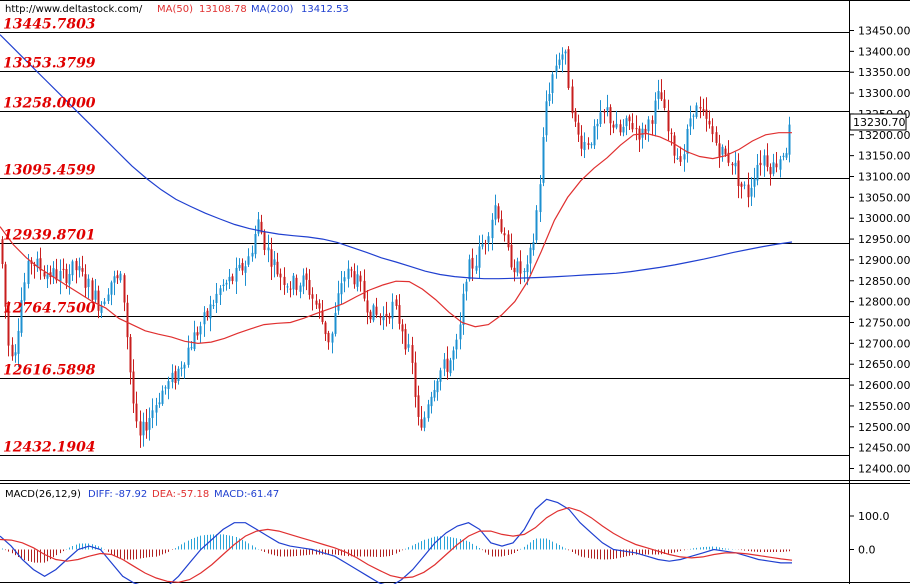  Describe the element at coordinates (100, 494) in the screenshot. I see `diff-label: DIFF:` at that location.